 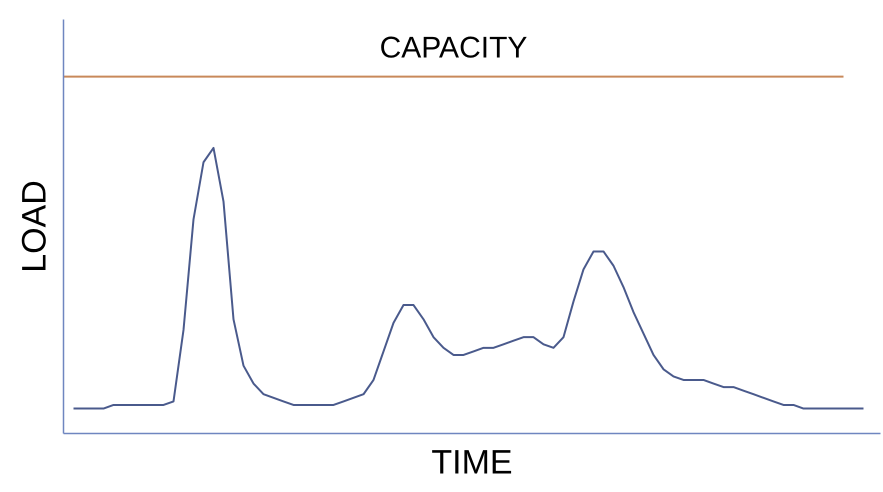 What do you see at coordinates (472, 463) in the screenshot?
I see `x-axis-title: TIME` at bounding box center [472, 463].